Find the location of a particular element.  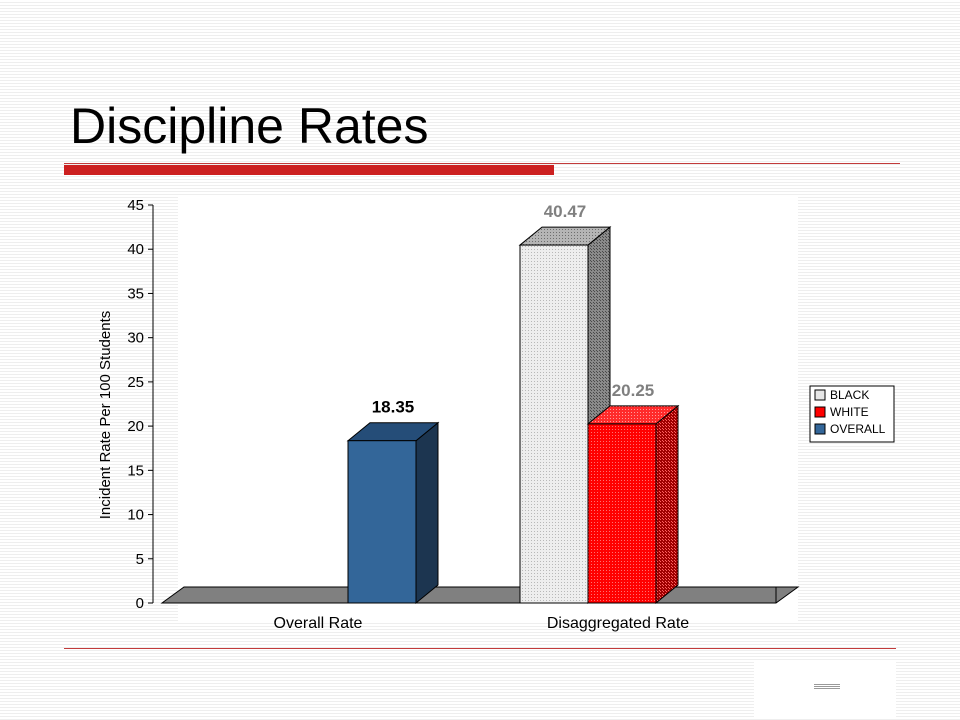

y-tick-label: 45 is located at coordinates (135, 205).